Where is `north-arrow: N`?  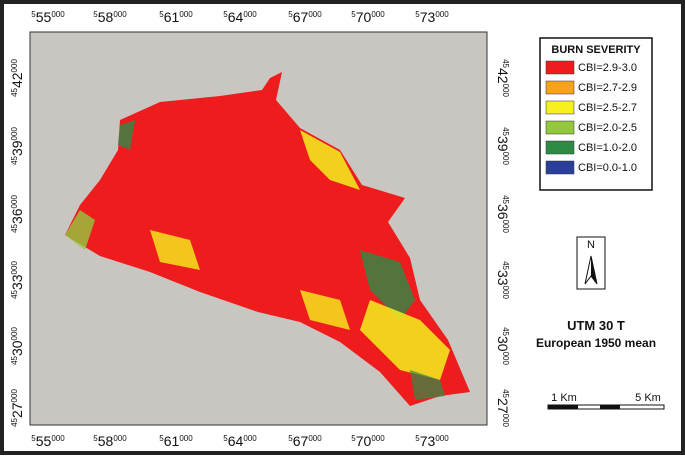
north-arrow: N is located at coordinates (591, 263).